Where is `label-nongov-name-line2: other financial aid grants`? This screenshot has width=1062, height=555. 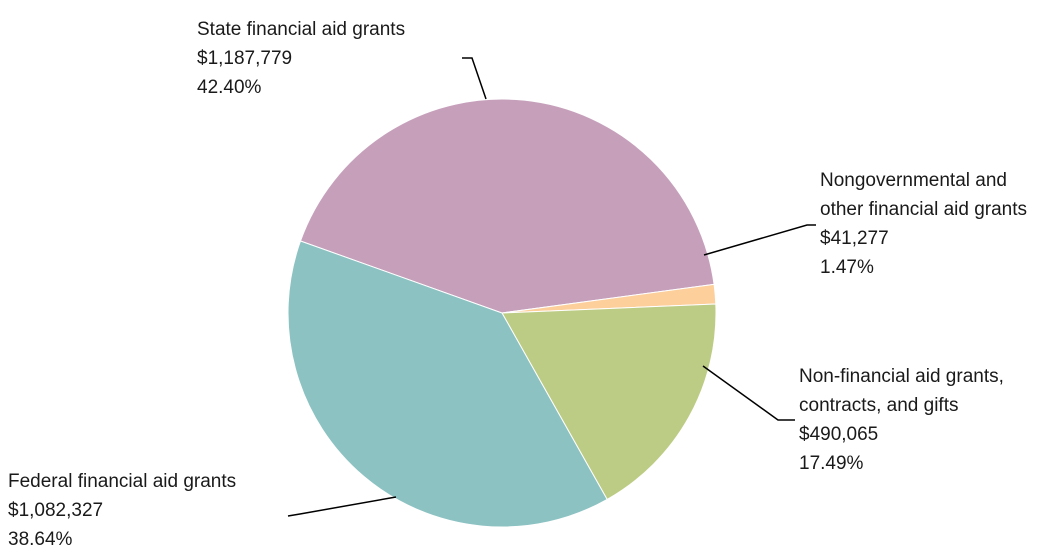 label-nongov-name-line2: other financial aid grants is located at coordinates (923, 209).